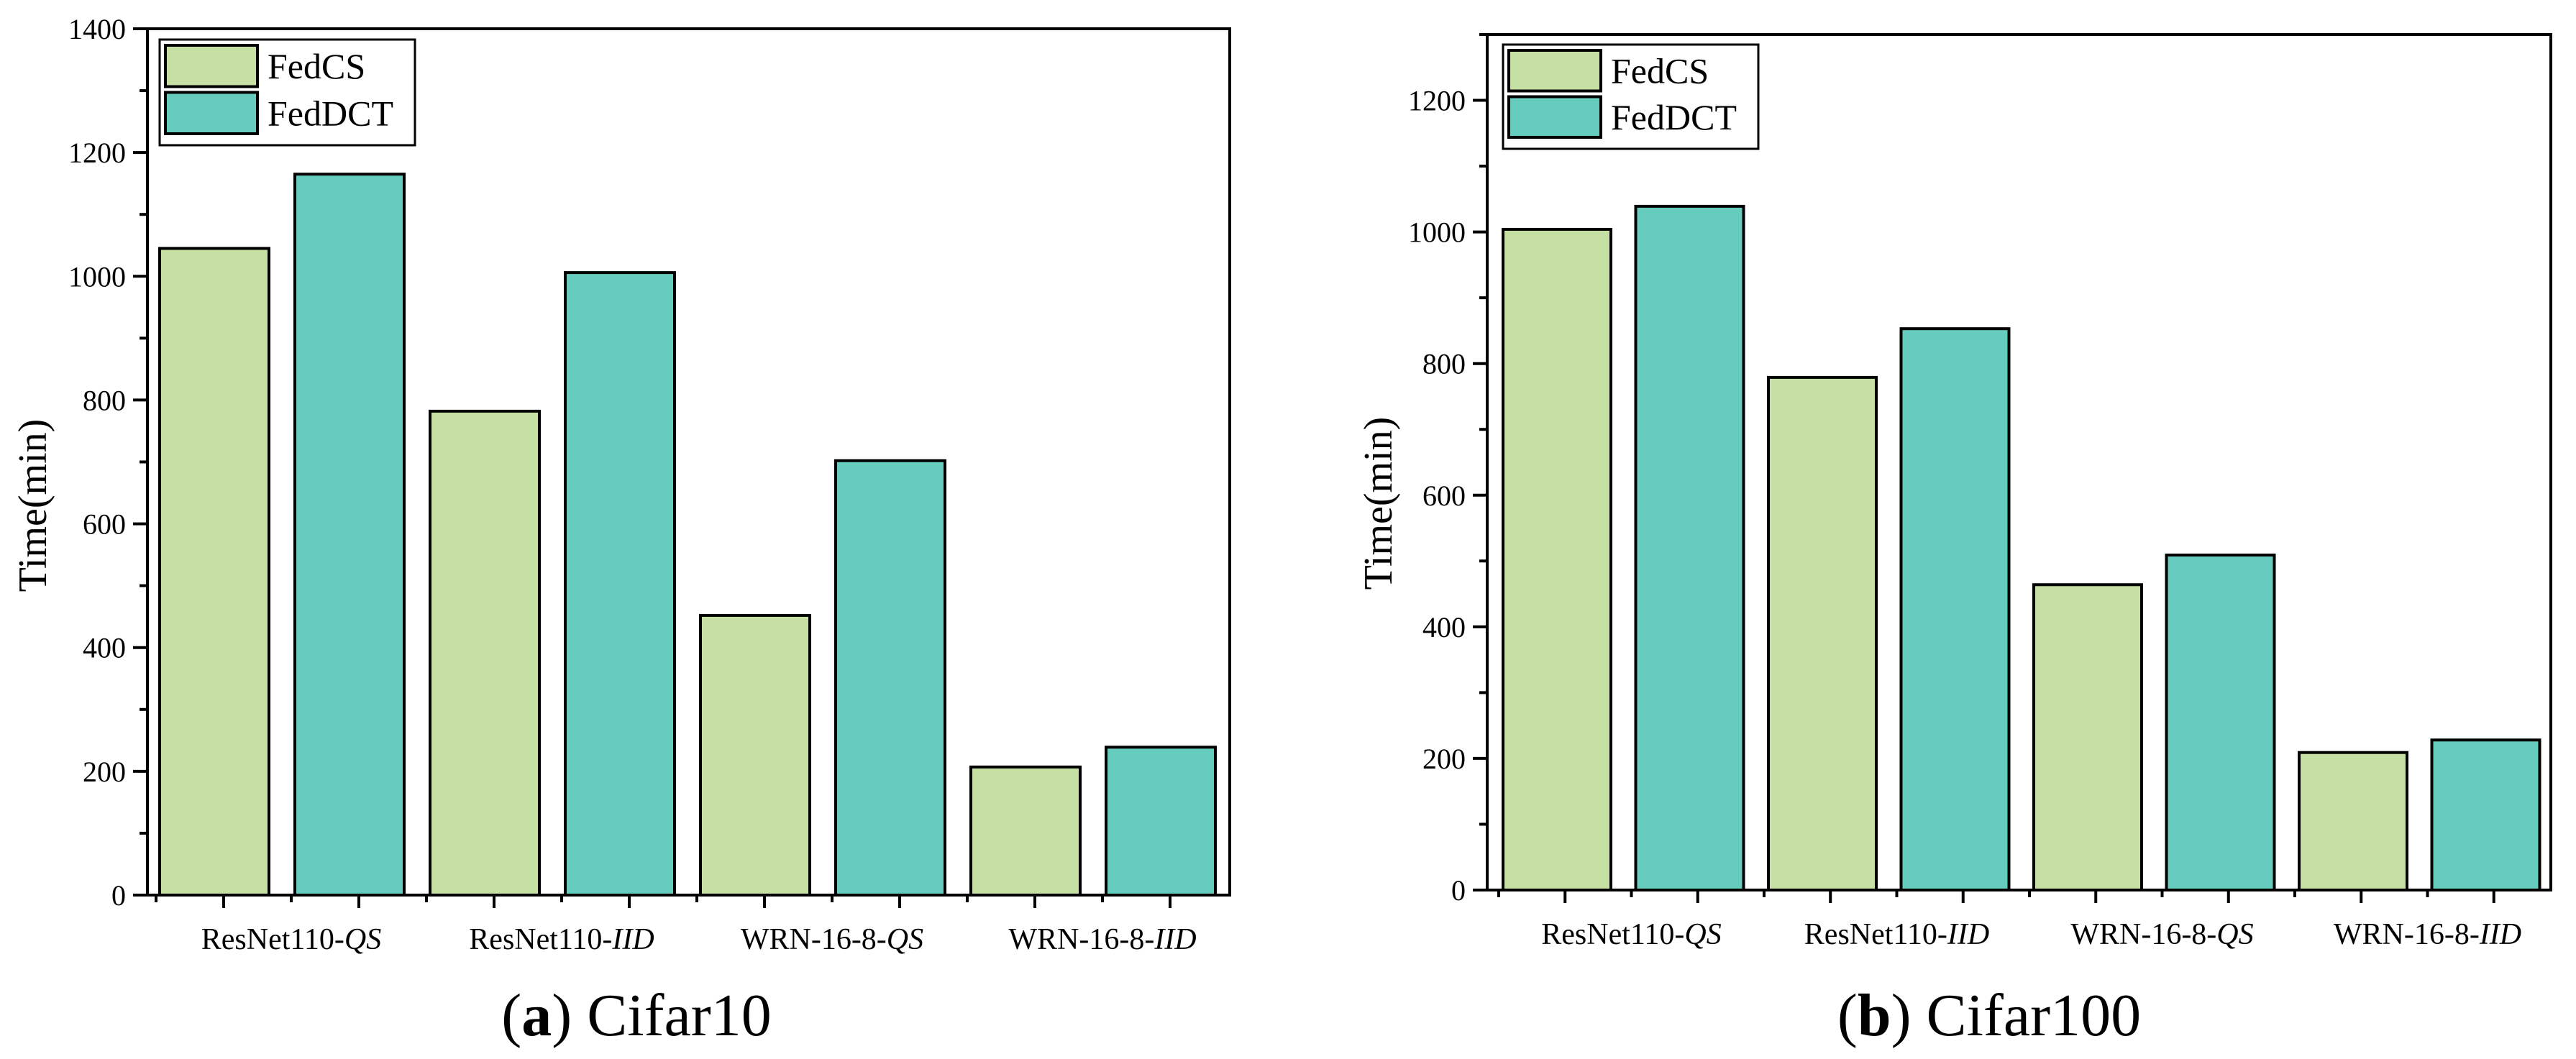 Image resolution: width=2576 pixels, height=1059 pixels. What do you see at coordinates (1874, 1015) in the screenshot?
I see `panel-b-letter: b` at bounding box center [1874, 1015].